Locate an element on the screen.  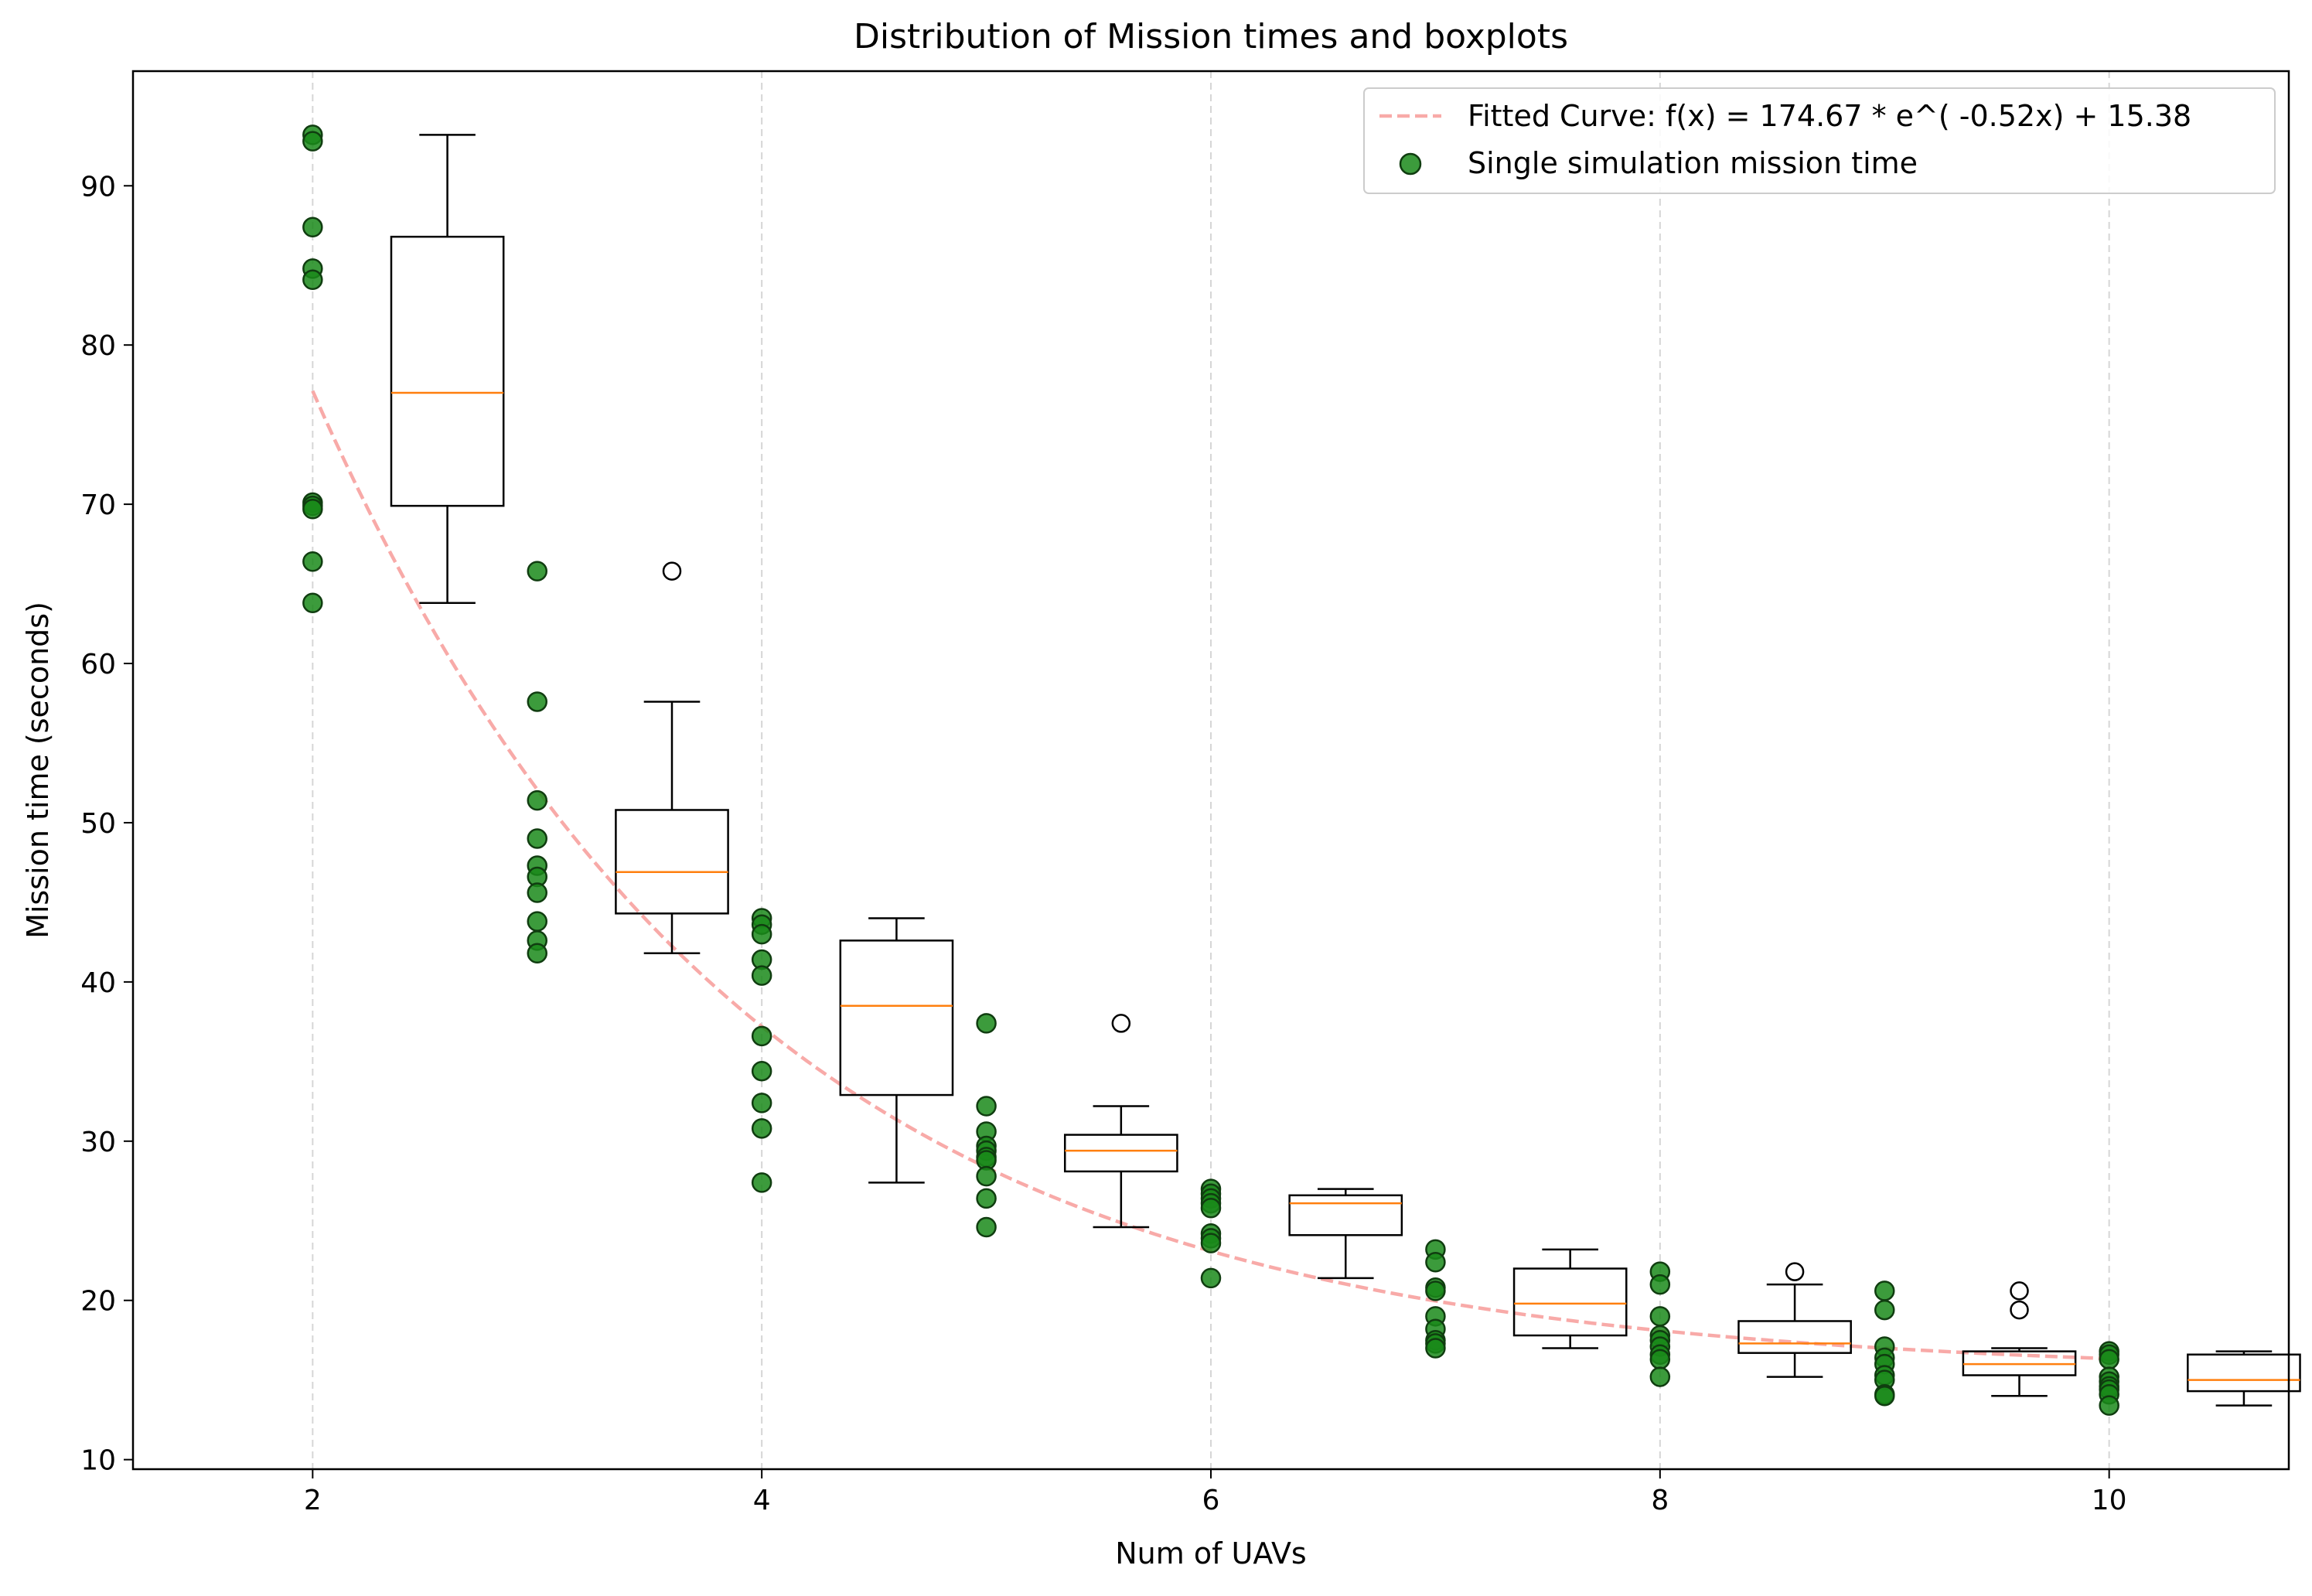
legend-box is located at coordinates (1819, 140).